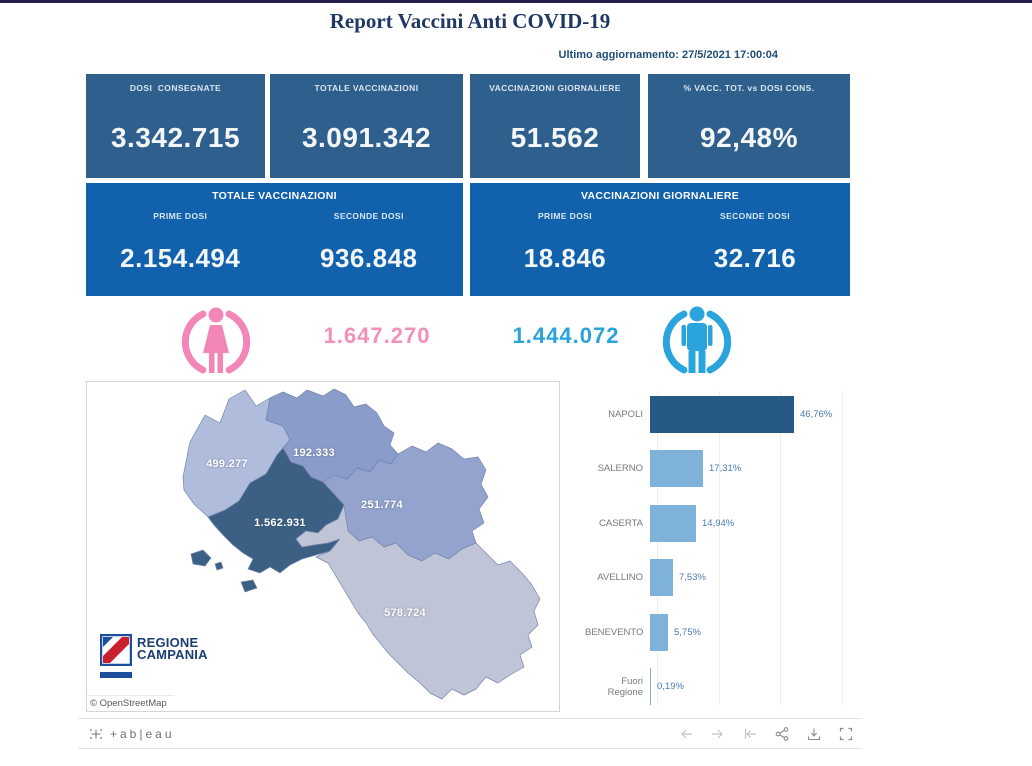 This screenshot has height=766, width=1032. I want to click on bar-value: 46,76%, so click(816, 414).